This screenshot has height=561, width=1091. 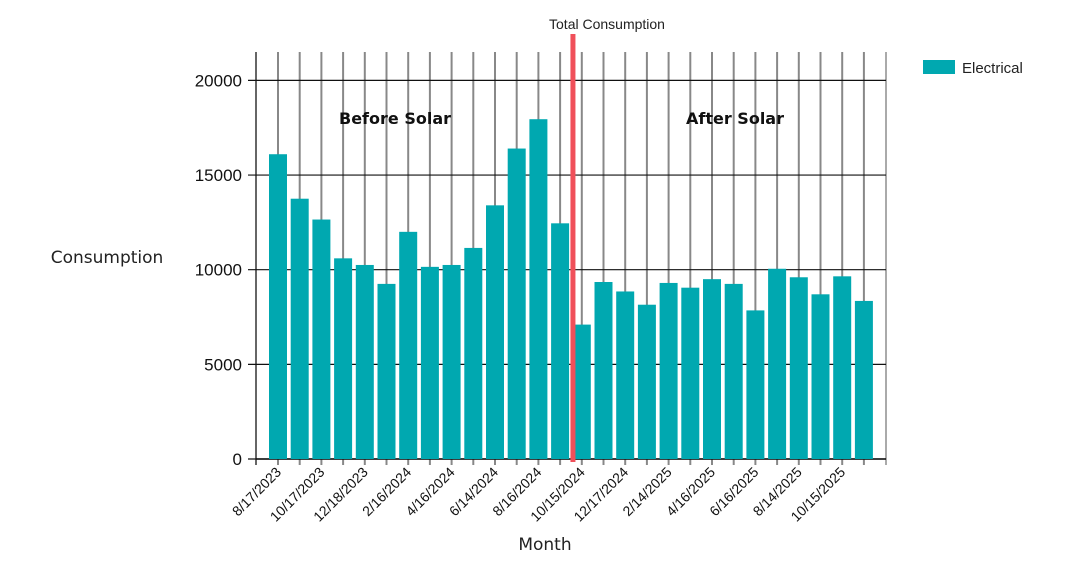 What do you see at coordinates (395, 118) in the screenshot?
I see `annotation-before-solar: Before Solar` at bounding box center [395, 118].